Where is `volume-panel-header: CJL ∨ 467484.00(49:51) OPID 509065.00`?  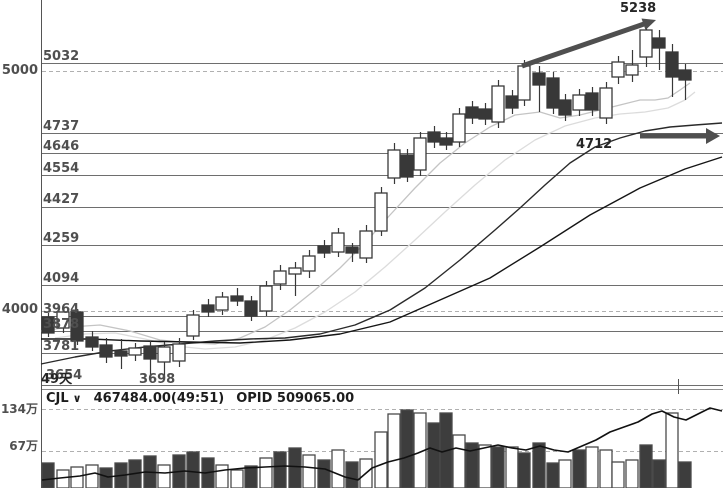 volume-panel-header: CJL ∨ 467484.00(49:51) OPID 509065.00 is located at coordinates (200, 398).